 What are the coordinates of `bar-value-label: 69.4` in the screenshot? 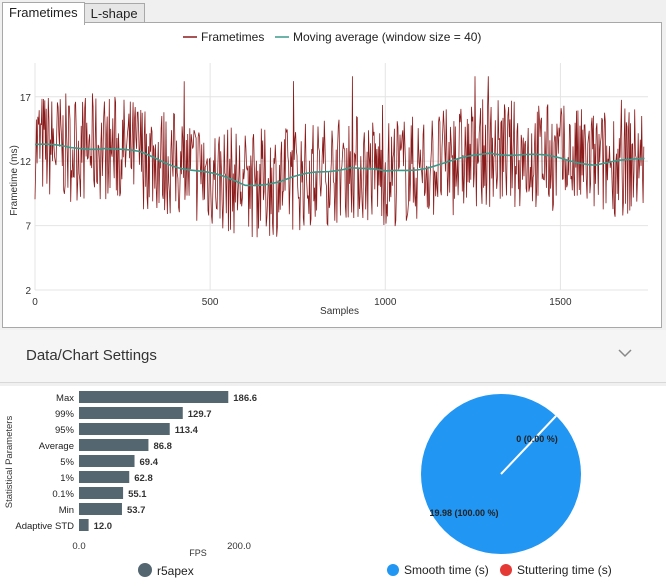 It's located at (149, 462).